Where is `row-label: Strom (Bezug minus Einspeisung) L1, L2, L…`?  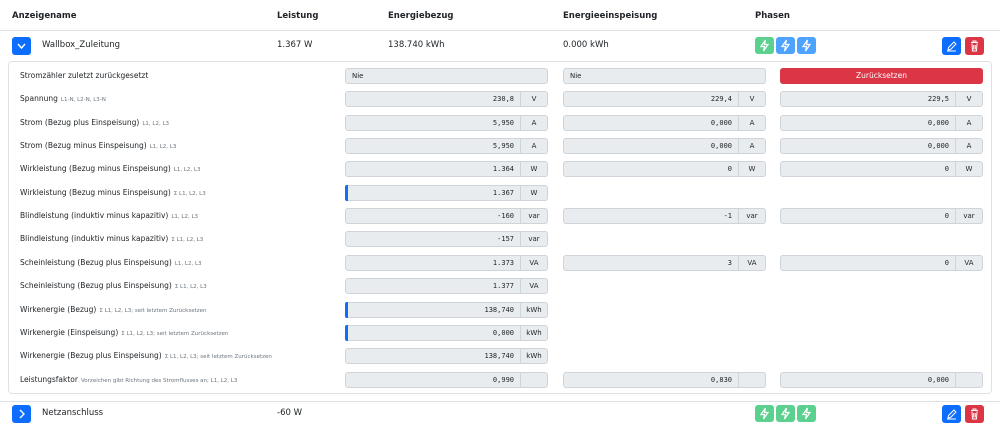
row-label: Strom (Bezug minus Einspeisung) L1, L2, L… is located at coordinates (98, 145).